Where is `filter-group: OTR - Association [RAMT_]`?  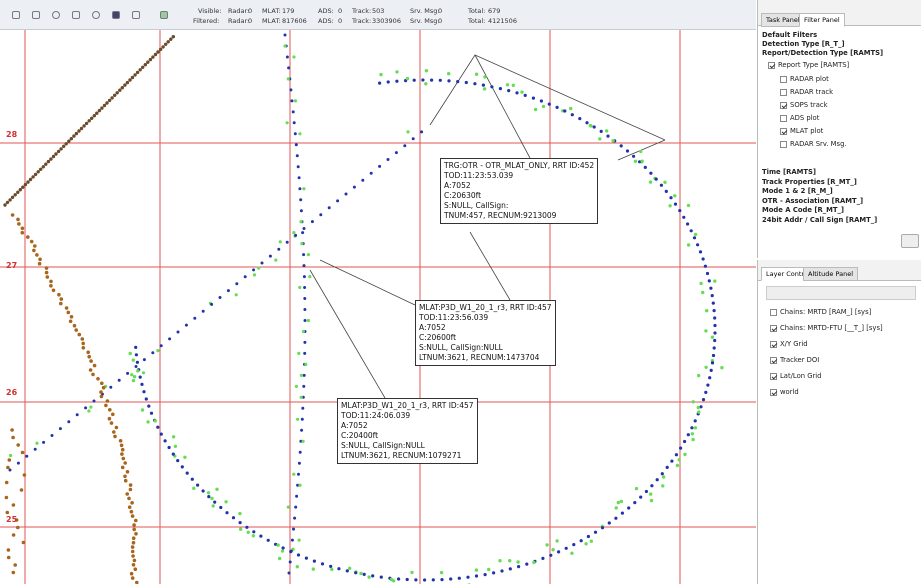 filter-group: OTR - Association [RAMT_] is located at coordinates (813, 200).